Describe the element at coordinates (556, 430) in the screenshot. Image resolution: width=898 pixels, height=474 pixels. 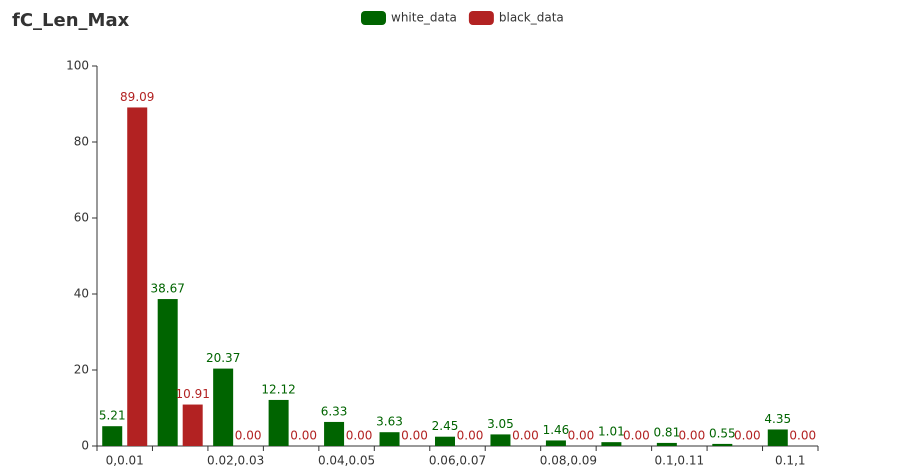
I see `value-label: 1.46` at that location.